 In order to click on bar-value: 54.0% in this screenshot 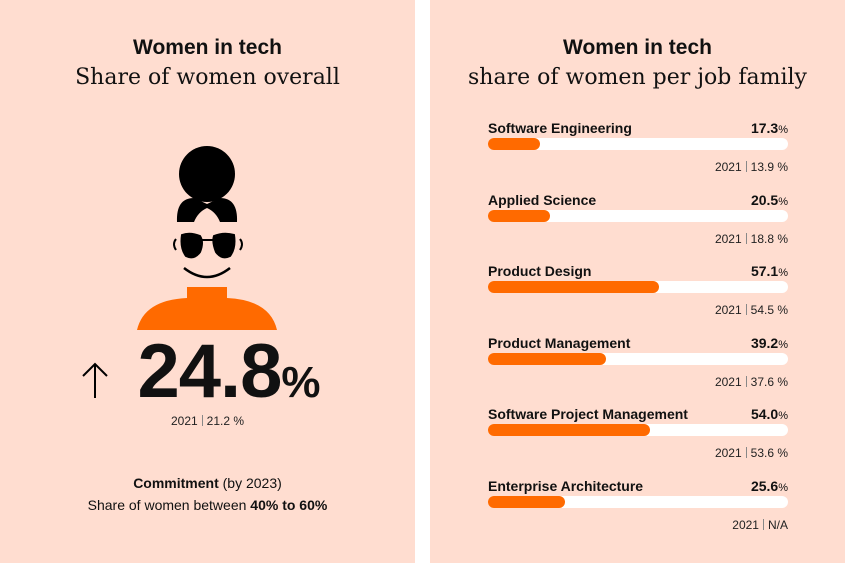, I will do `click(769, 415)`.